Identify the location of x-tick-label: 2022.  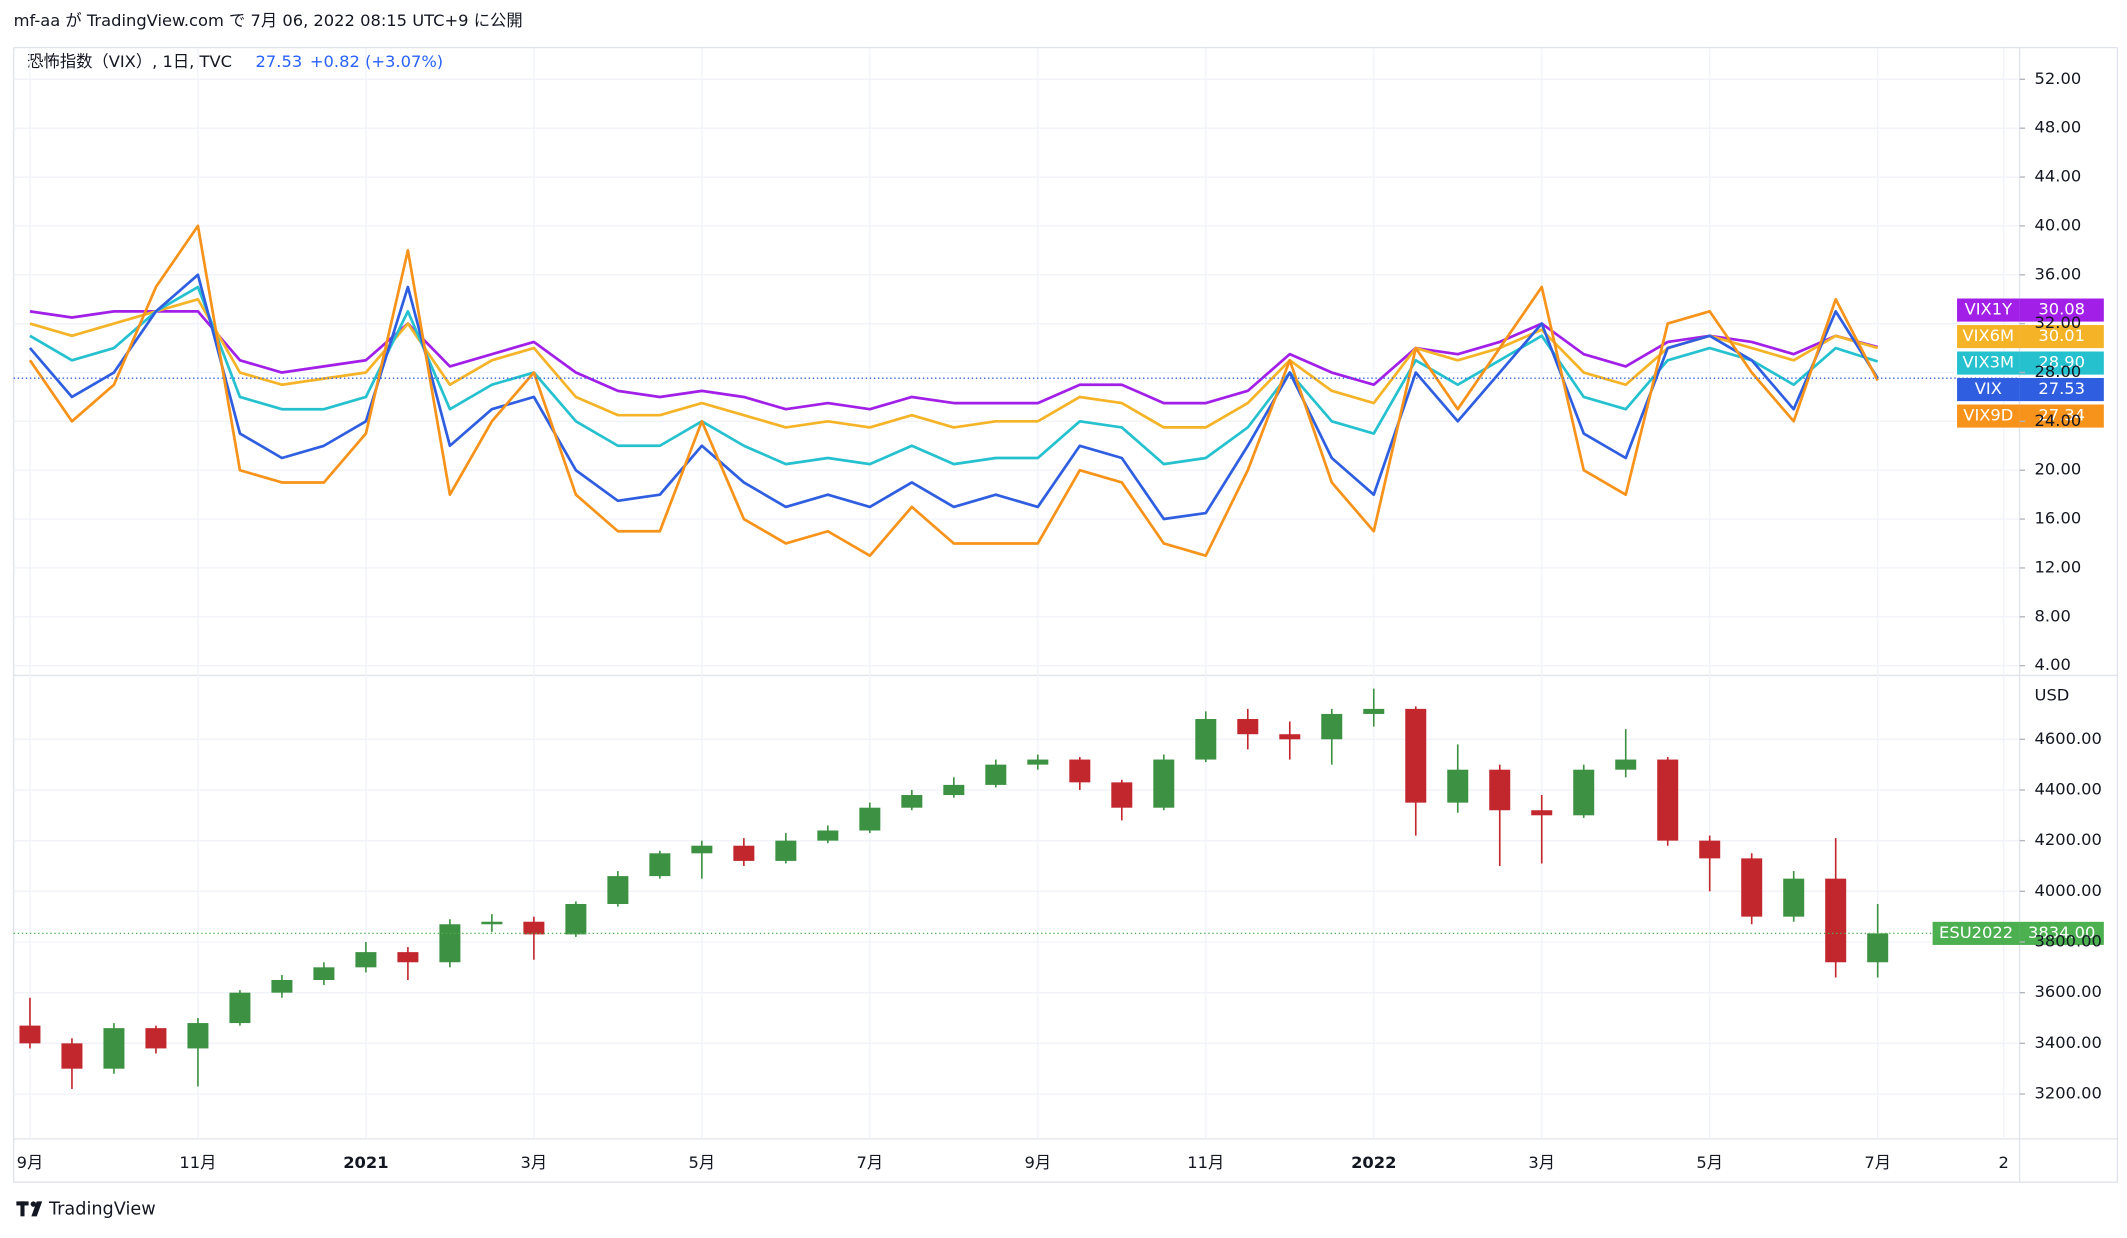
(1373, 1162).